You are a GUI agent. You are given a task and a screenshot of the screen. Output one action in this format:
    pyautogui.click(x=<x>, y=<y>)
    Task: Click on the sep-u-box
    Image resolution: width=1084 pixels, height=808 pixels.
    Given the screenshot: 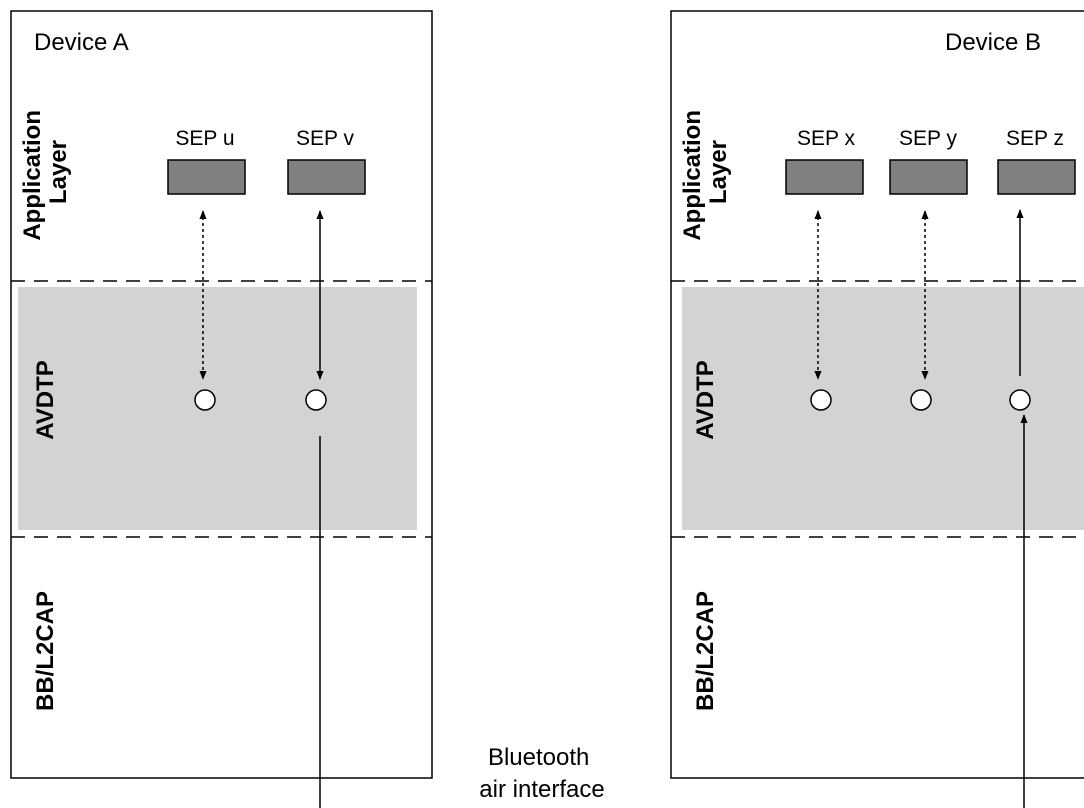 What is the action you would take?
    pyautogui.click(x=206, y=177)
    